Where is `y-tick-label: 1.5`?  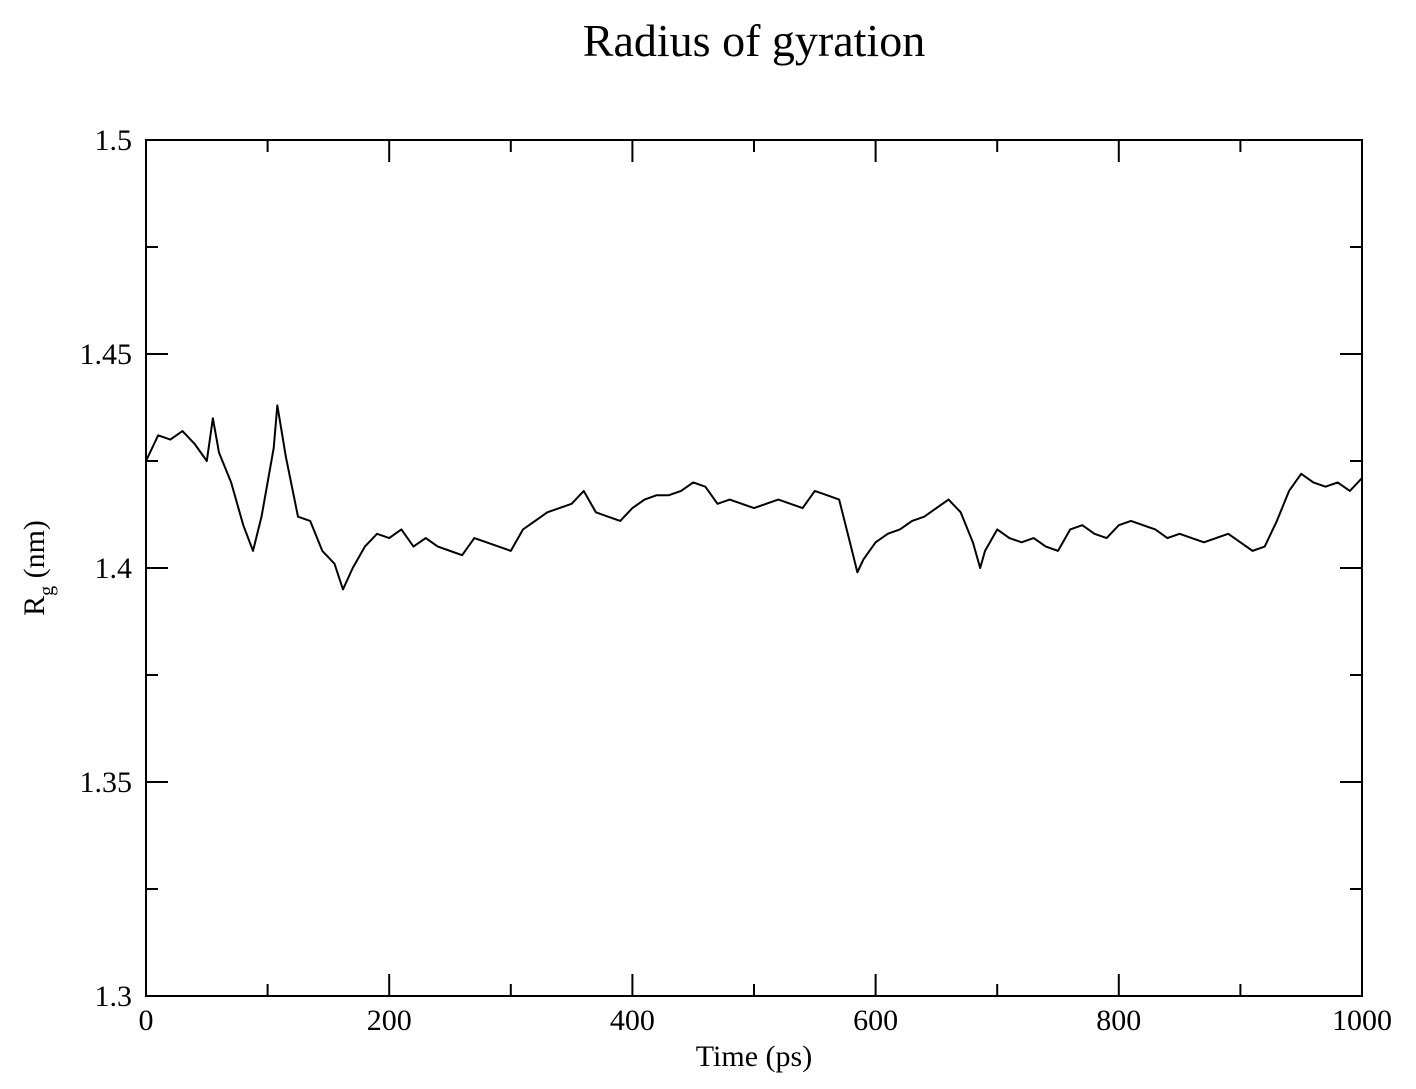 y-tick-label: 1.5 is located at coordinates (114, 140).